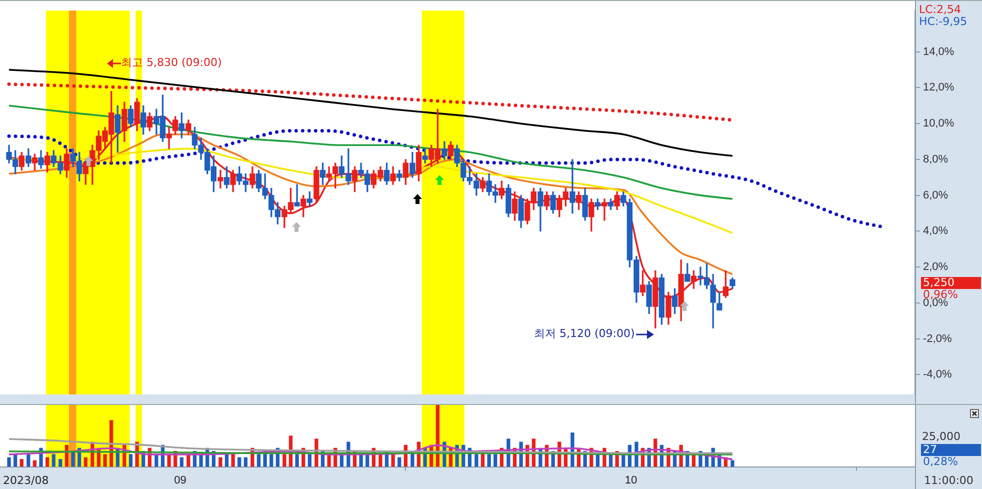 The width and height of the screenshot is (982, 489). What do you see at coordinates (949, 480) in the screenshot?
I see `text: 11:00:00` at bounding box center [949, 480].